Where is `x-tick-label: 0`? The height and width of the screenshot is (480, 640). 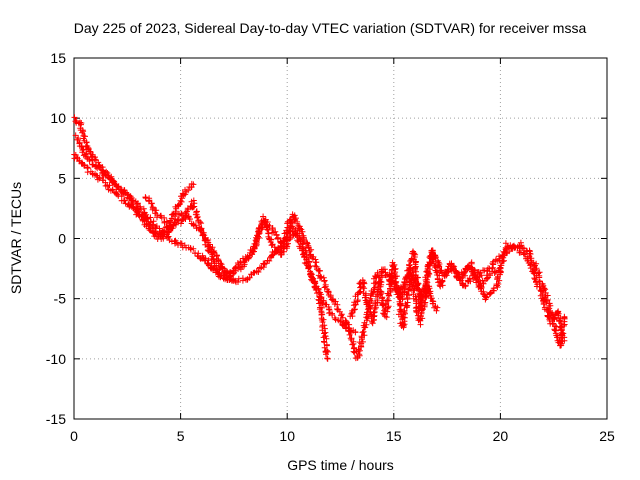
x-tick-label: 0 is located at coordinates (74, 436).